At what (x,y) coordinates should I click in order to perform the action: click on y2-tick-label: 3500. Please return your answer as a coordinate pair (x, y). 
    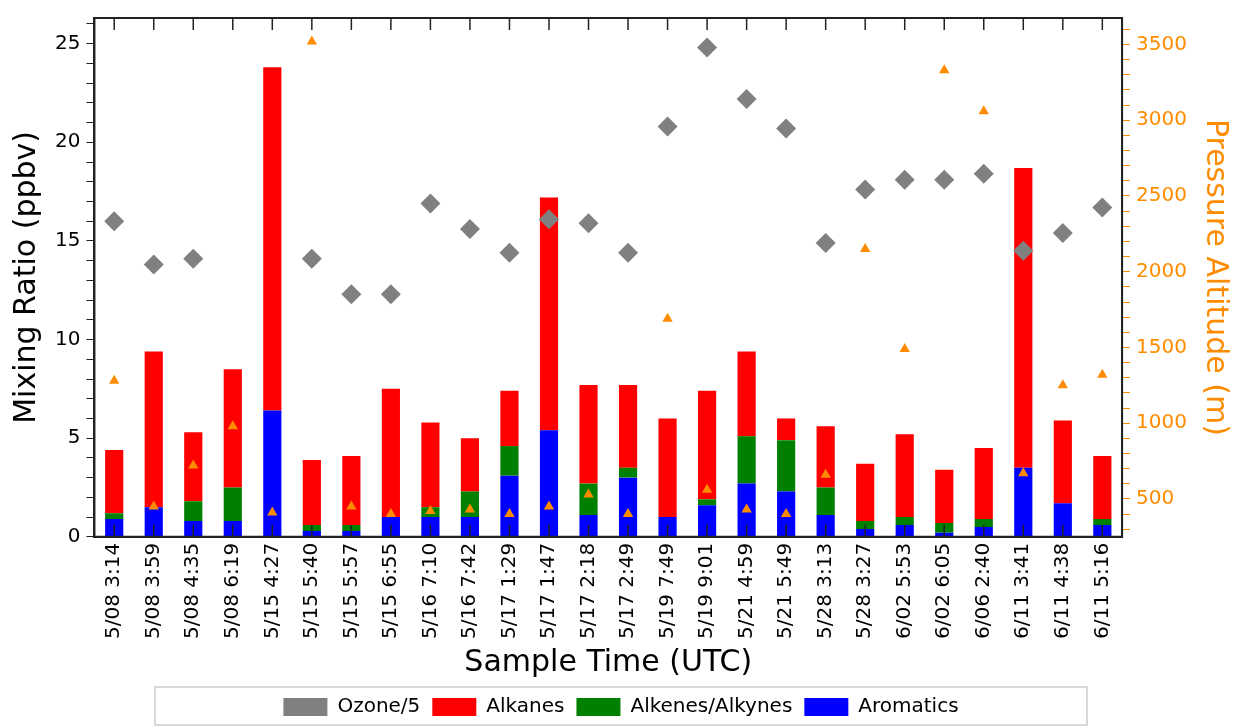
    Looking at the image, I should click on (1162, 42).